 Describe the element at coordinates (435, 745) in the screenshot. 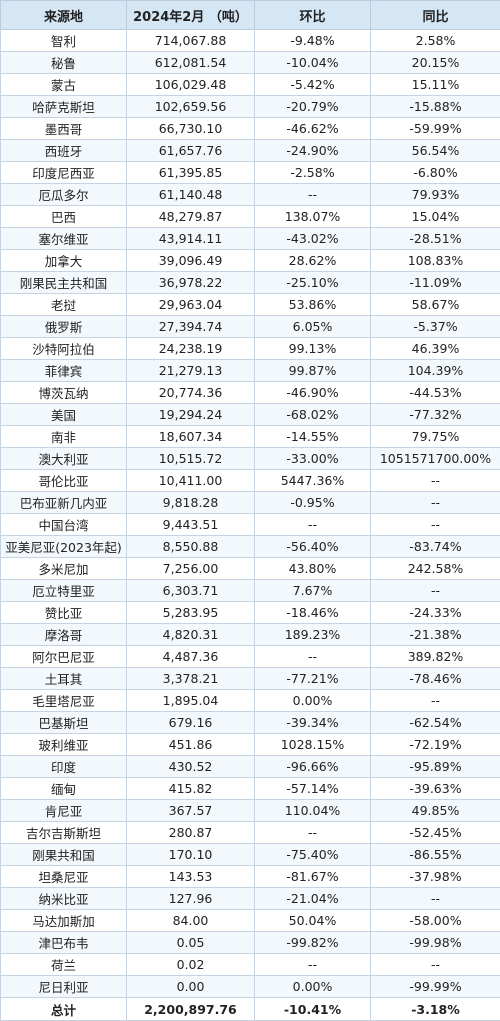

I see `cell-yoy: -72.19%` at that location.